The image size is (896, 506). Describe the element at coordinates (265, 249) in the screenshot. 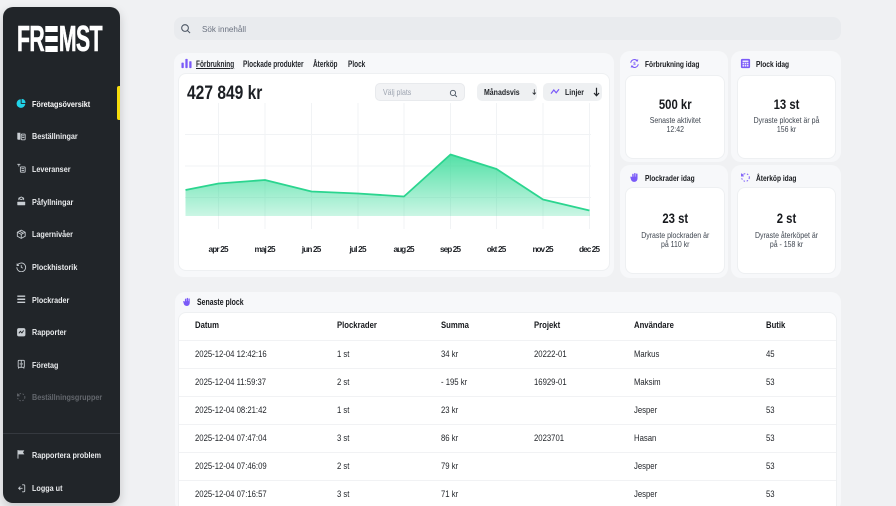

I see `svg-text: maj 25` at that location.